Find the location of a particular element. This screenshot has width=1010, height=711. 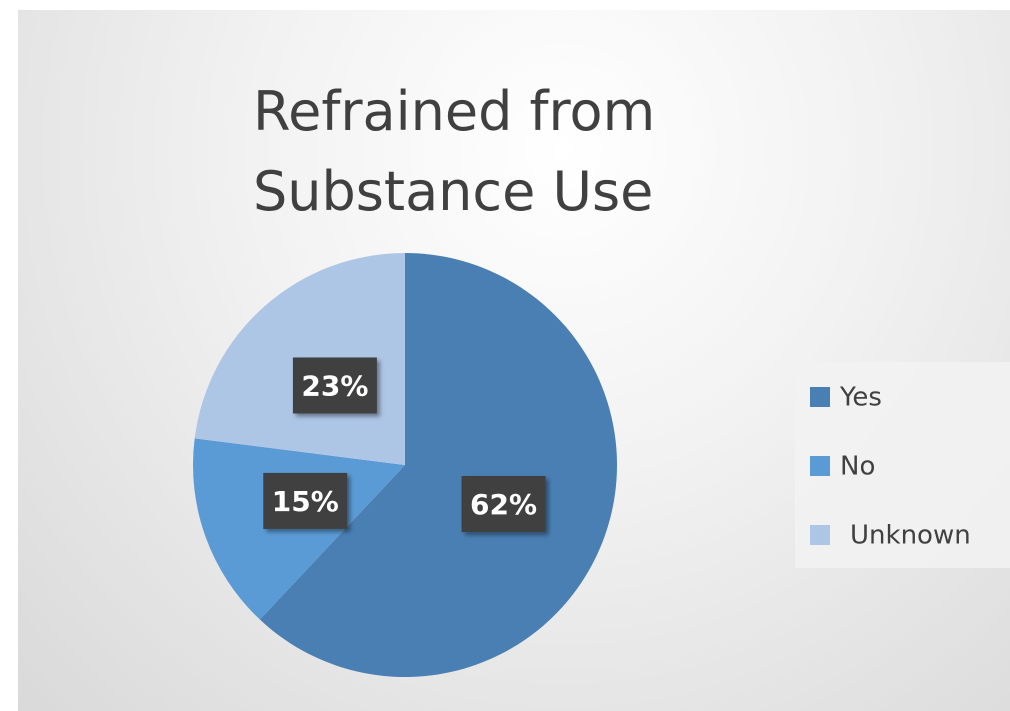

pie-slice is located at coordinates (298, 529).